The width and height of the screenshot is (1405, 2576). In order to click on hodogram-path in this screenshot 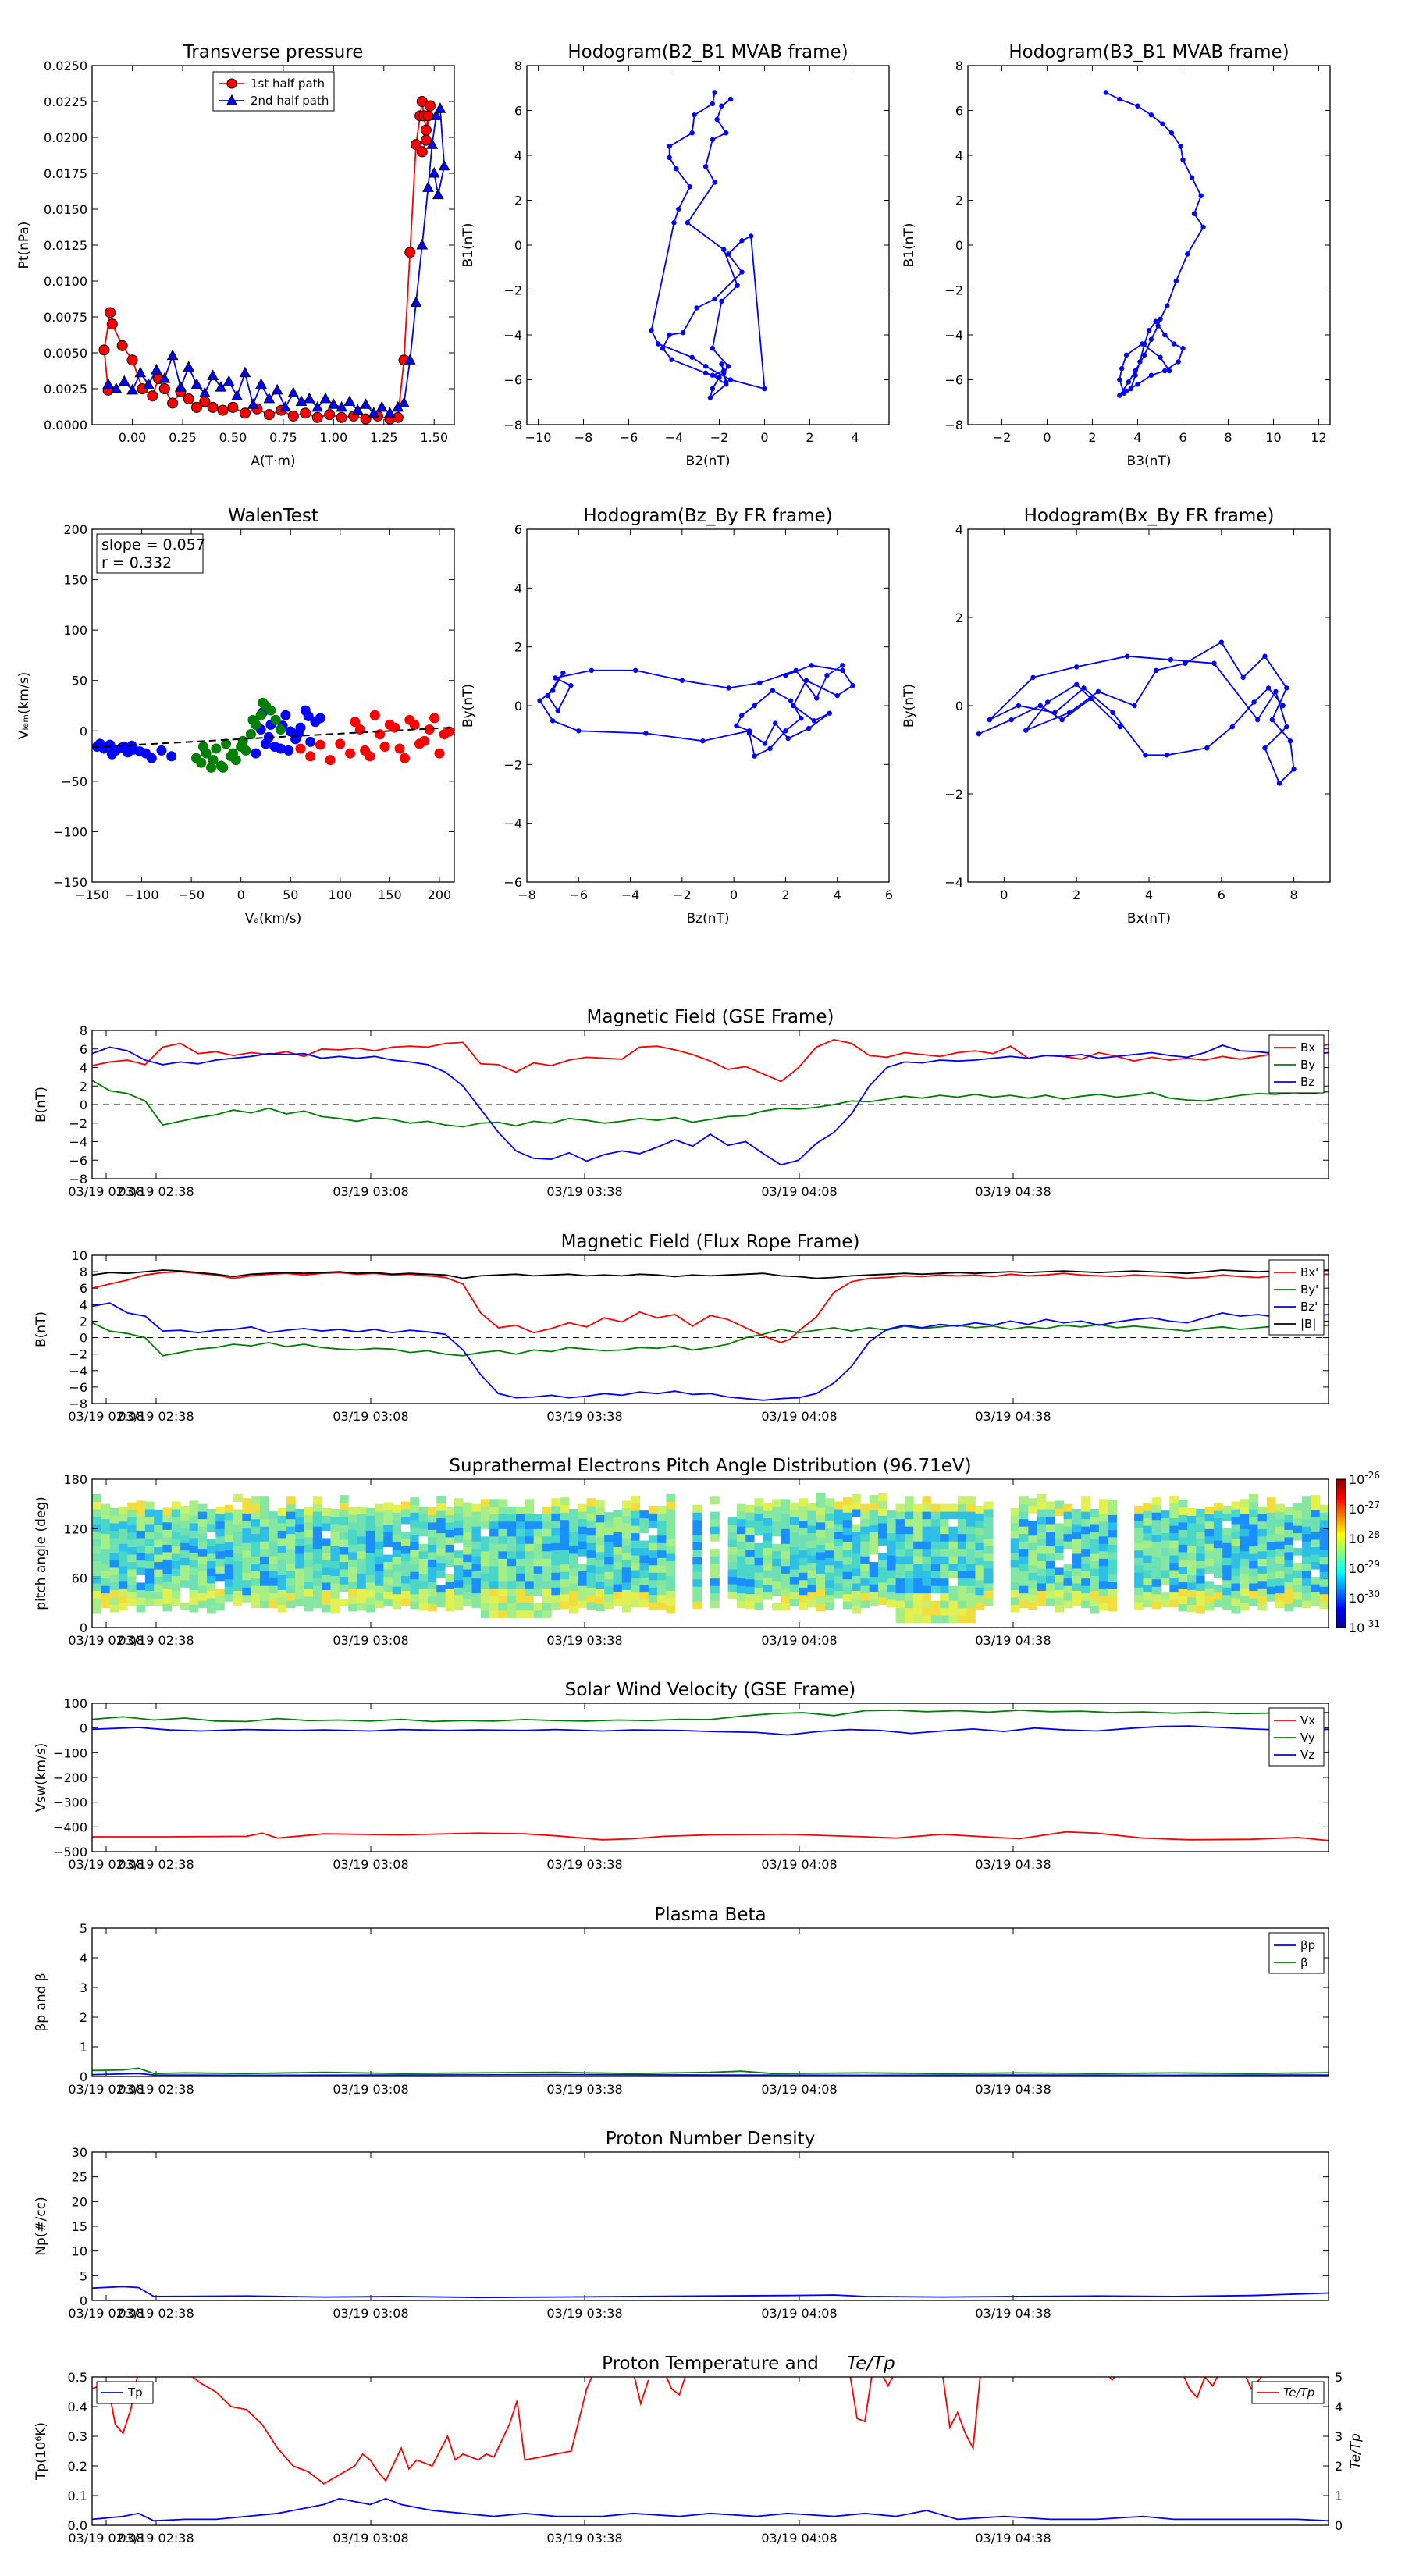, I will do `click(1154, 244)`.